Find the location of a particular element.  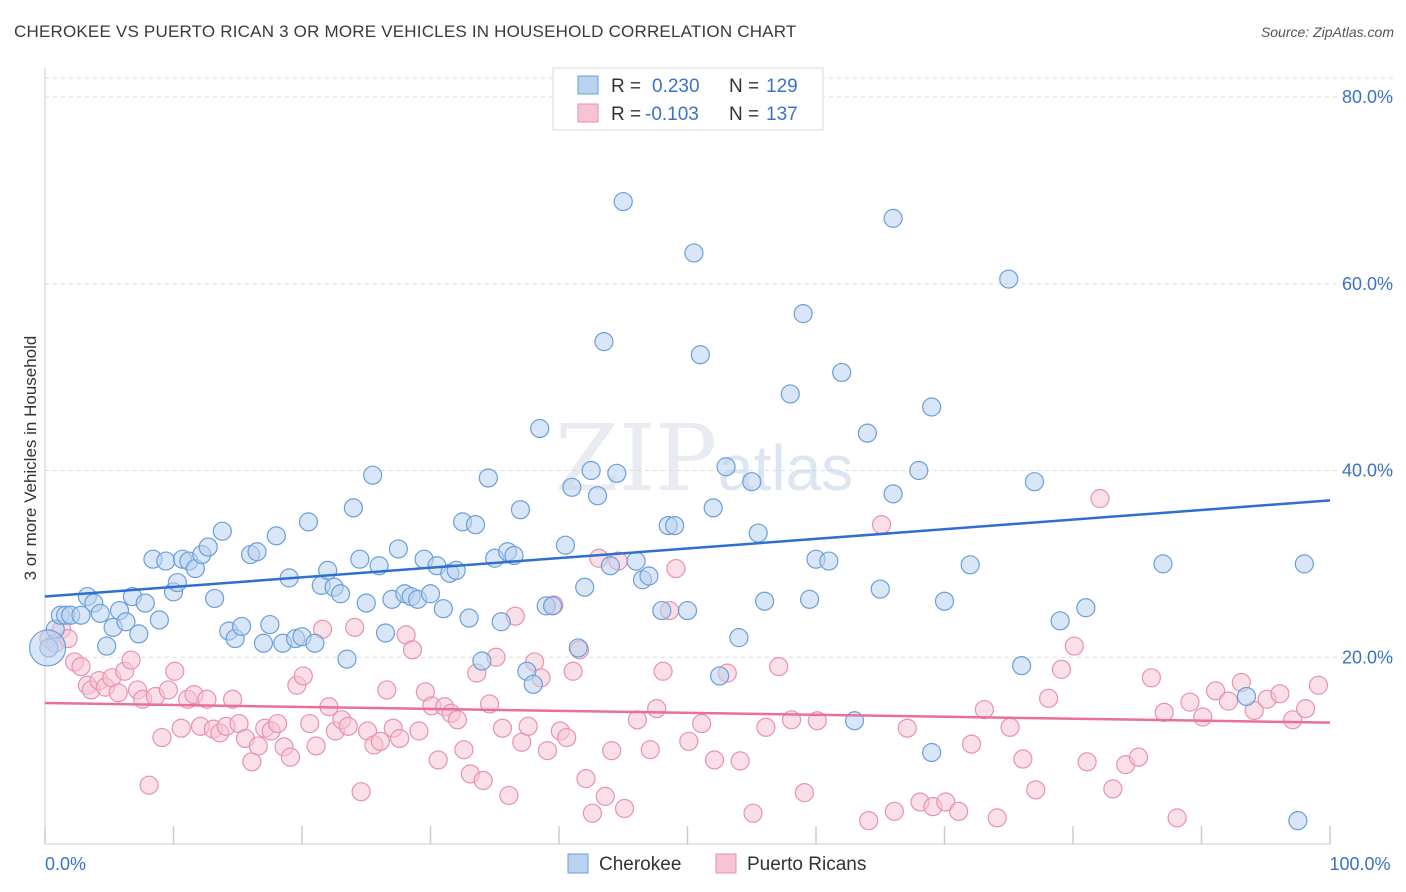

cherokee-point-large is located at coordinates (47, 648).